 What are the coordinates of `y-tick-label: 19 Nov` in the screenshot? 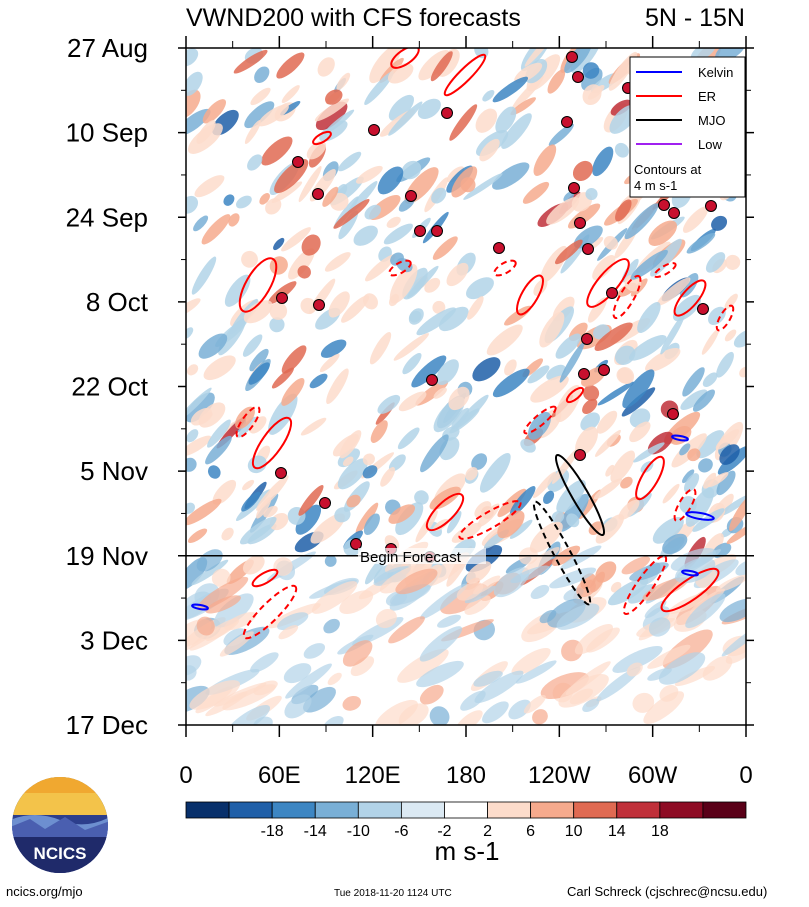 It's located at (107, 556).